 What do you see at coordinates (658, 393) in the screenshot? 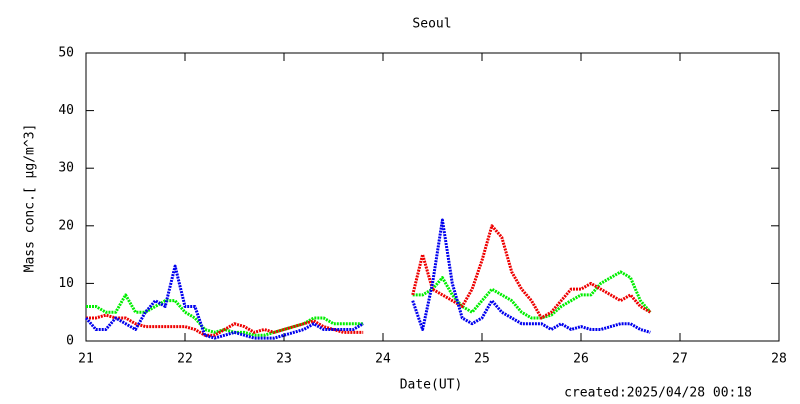
I see `annotation: created:2025/04/28 00:18` at bounding box center [658, 393].